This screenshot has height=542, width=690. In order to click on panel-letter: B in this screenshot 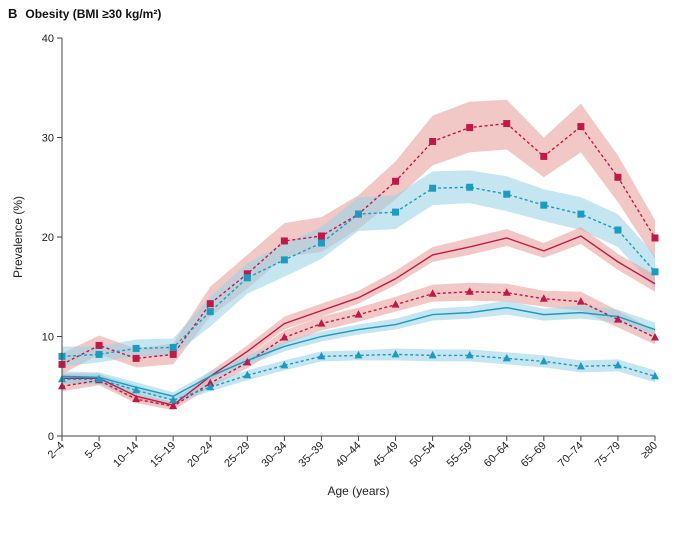, I will do `click(13, 13)`.